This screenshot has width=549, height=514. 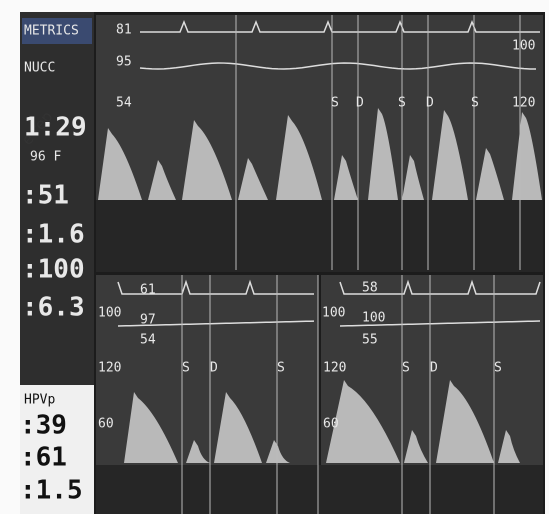 I want to click on label: NUCC, so click(x=39, y=68).